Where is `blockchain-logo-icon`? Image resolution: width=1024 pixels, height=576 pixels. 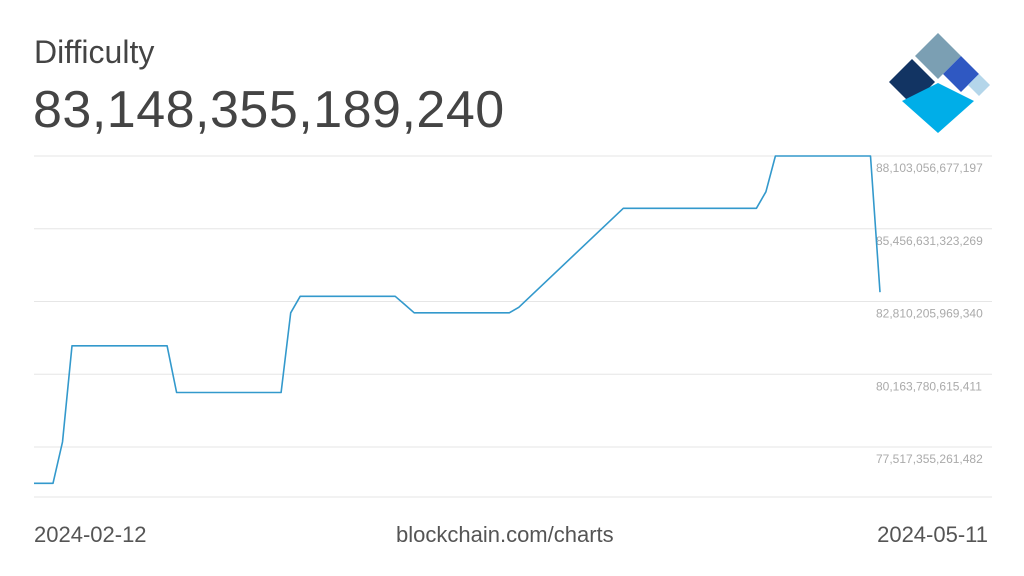 blockchain-logo-icon is located at coordinates (939, 83).